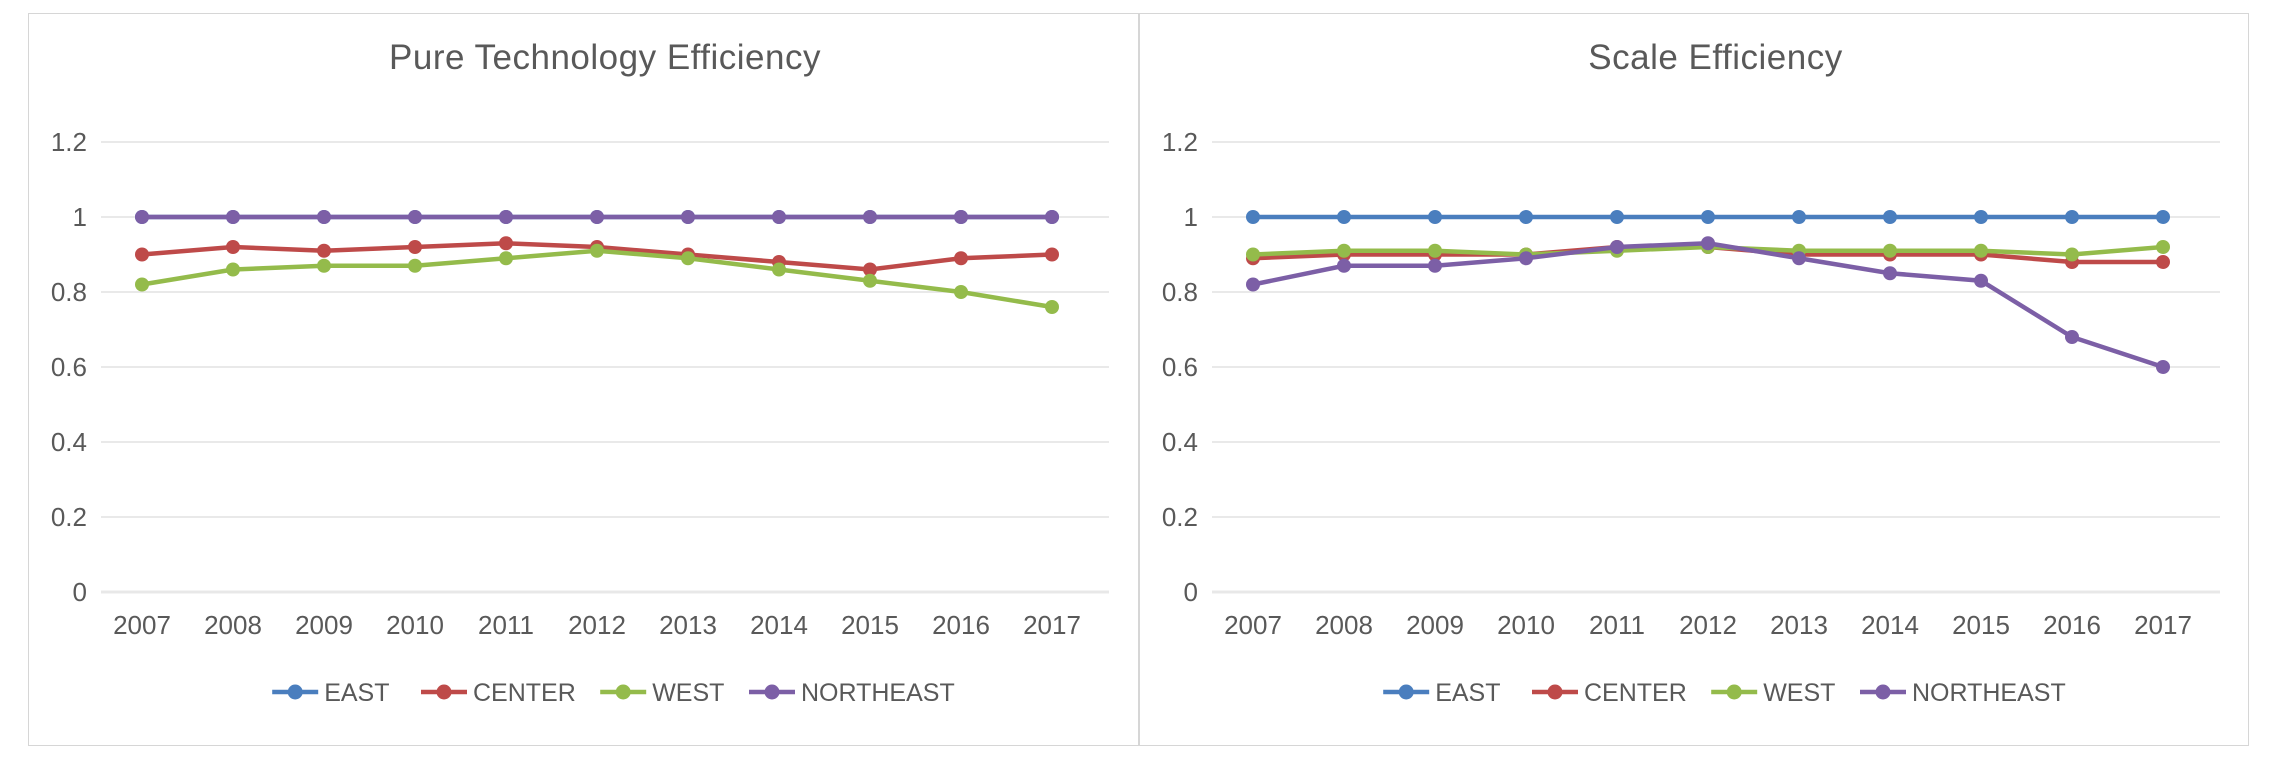 The height and width of the screenshot is (763, 2278). I want to click on x-axis-tick-label: 2010, so click(1526, 625).